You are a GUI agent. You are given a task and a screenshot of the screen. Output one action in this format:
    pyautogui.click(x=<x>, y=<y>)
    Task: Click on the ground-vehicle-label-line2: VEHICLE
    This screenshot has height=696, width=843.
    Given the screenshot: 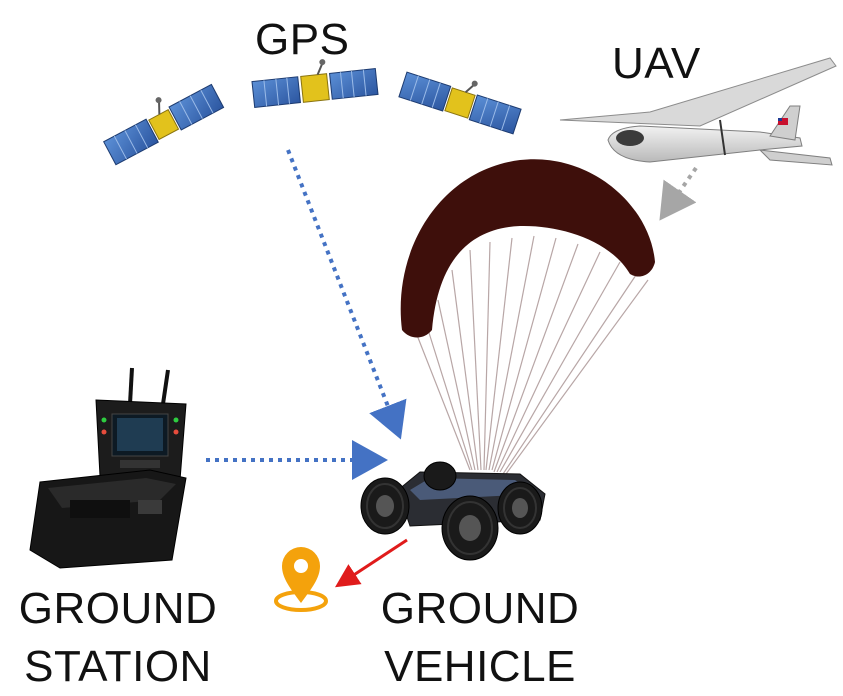 What is the action you would take?
    pyautogui.click(x=480, y=666)
    